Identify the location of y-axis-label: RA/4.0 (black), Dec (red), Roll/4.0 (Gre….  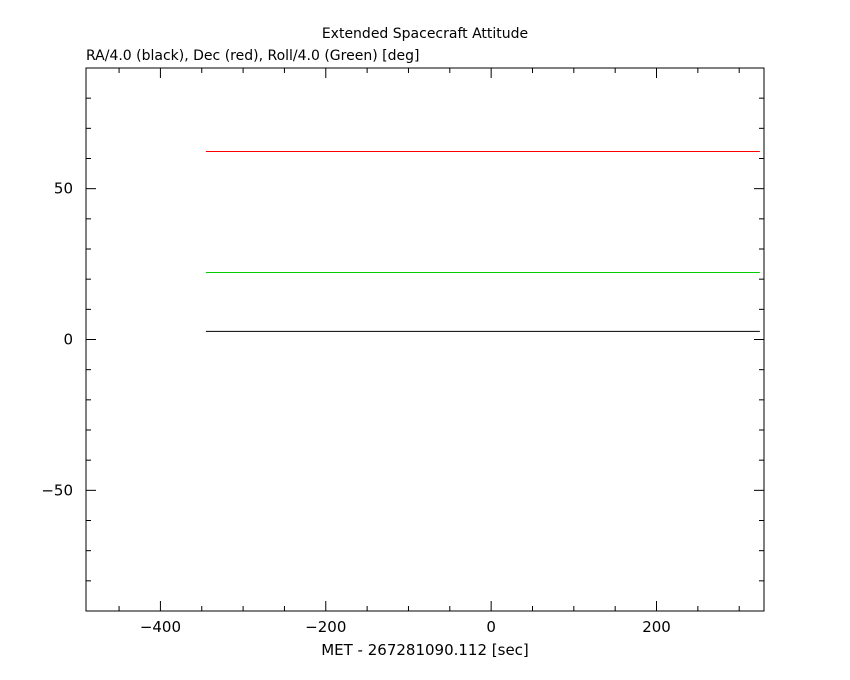
(252, 56).